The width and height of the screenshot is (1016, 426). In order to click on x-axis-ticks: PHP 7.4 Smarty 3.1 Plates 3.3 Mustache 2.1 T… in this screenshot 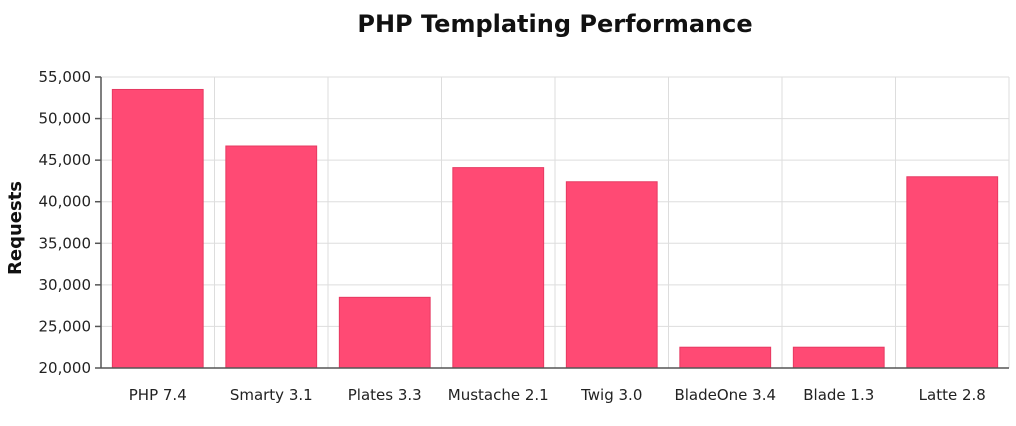, I will do `click(557, 395)`.